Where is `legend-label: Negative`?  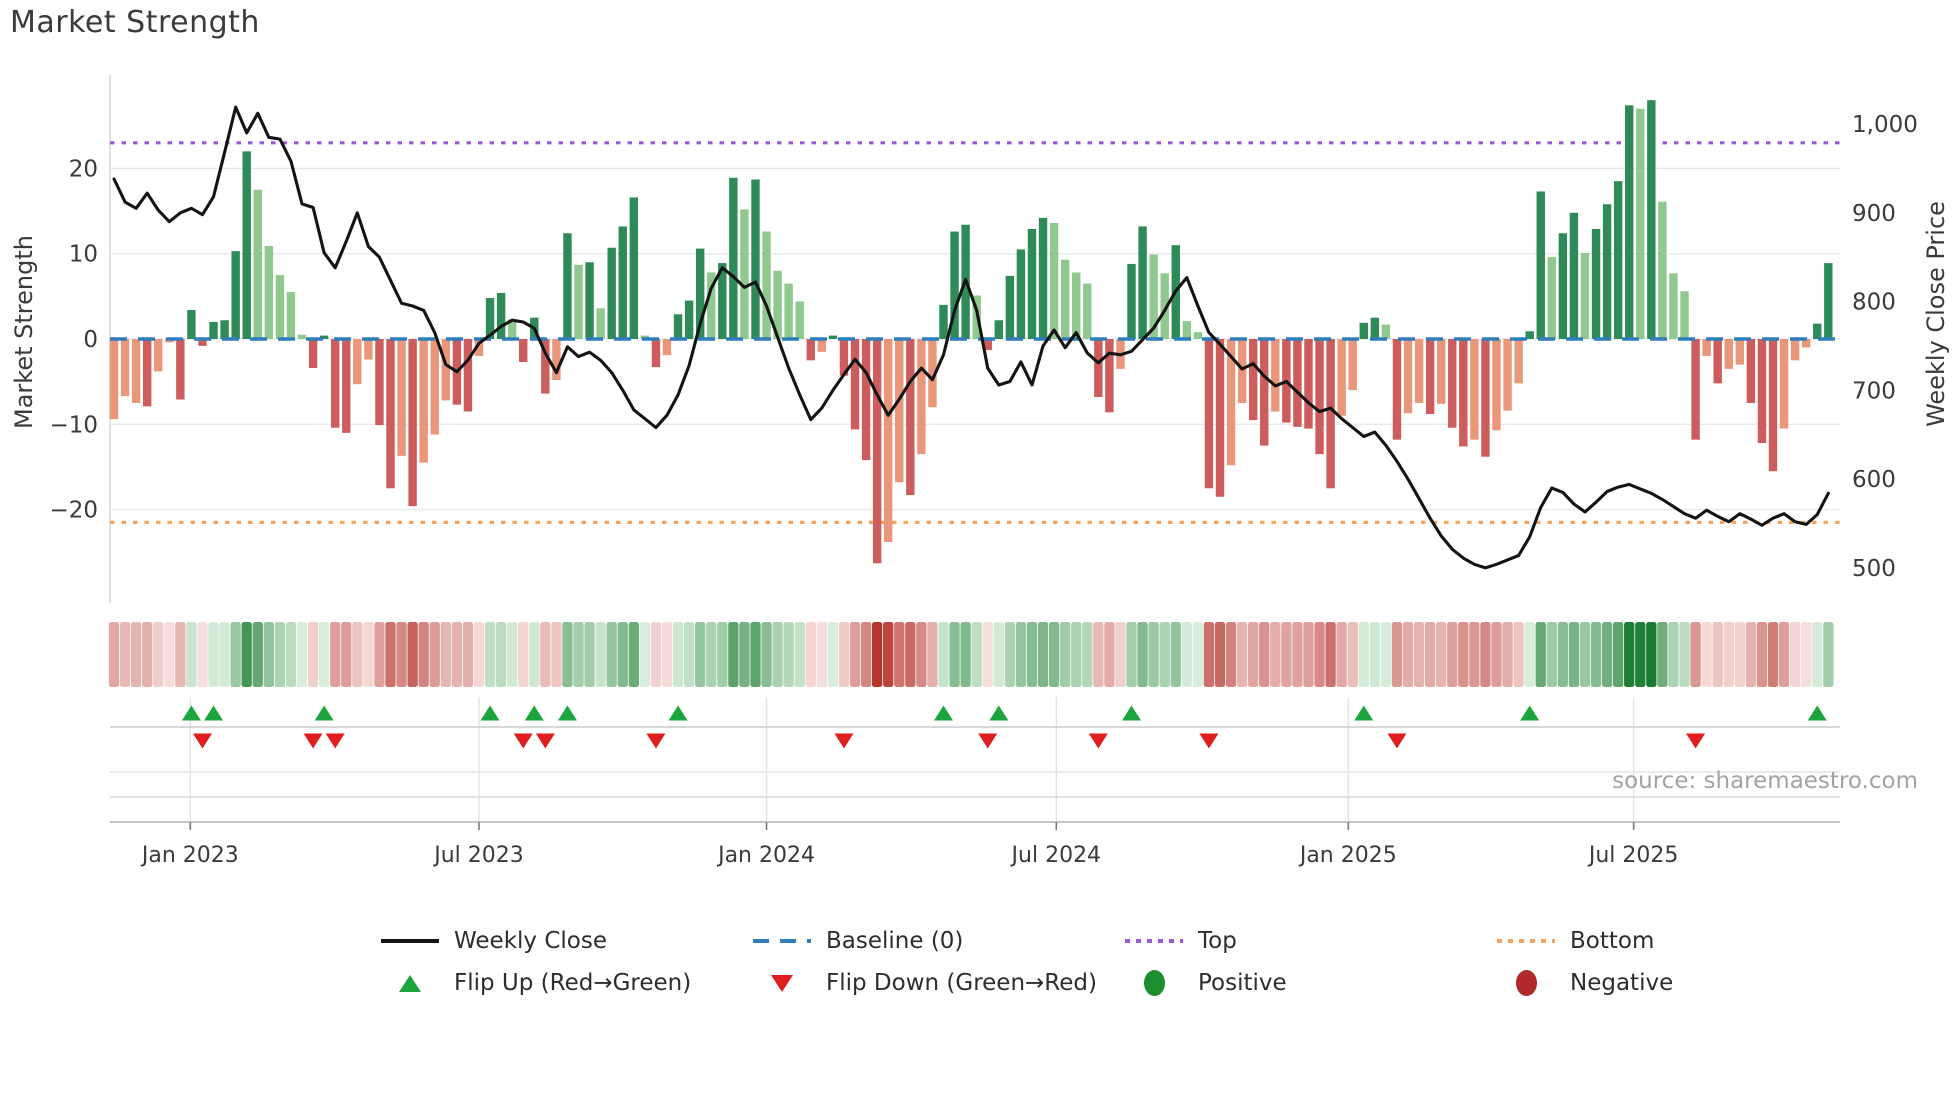
legend-label: Negative is located at coordinates (1622, 983).